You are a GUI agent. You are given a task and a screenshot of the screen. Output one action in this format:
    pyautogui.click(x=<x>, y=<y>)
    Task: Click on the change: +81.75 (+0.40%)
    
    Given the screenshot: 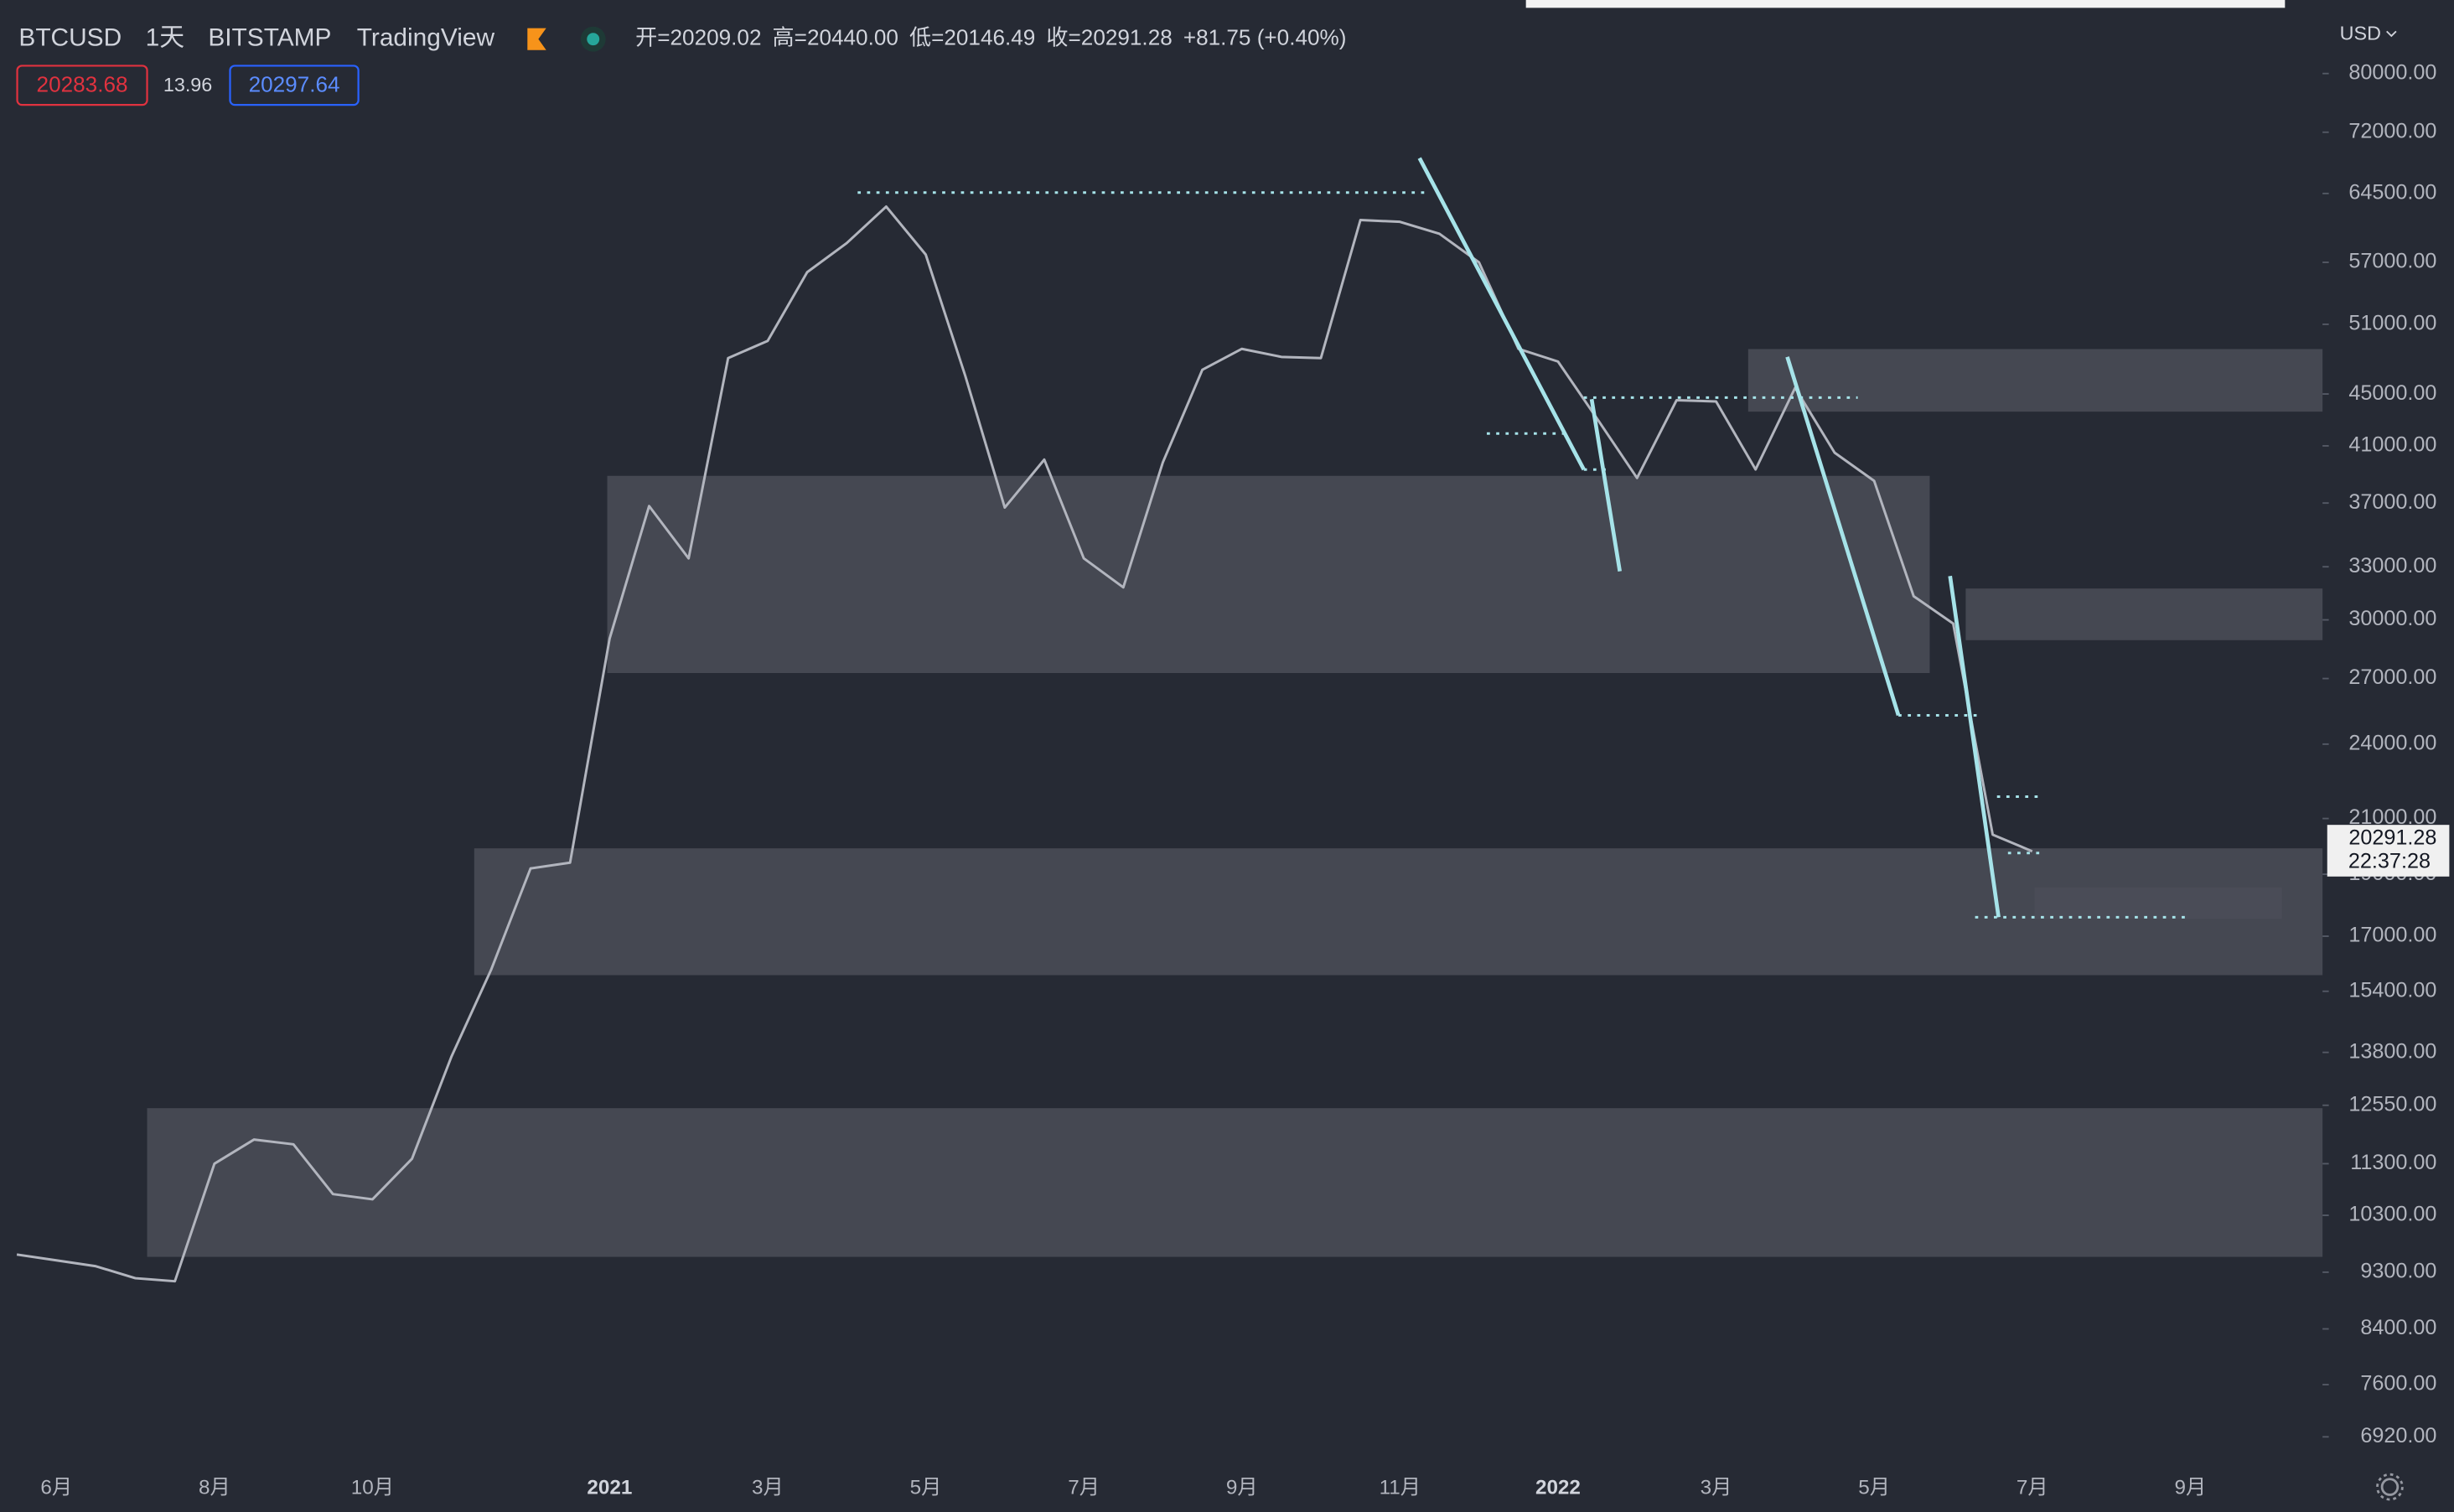 What is the action you would take?
    pyautogui.click(x=1265, y=37)
    